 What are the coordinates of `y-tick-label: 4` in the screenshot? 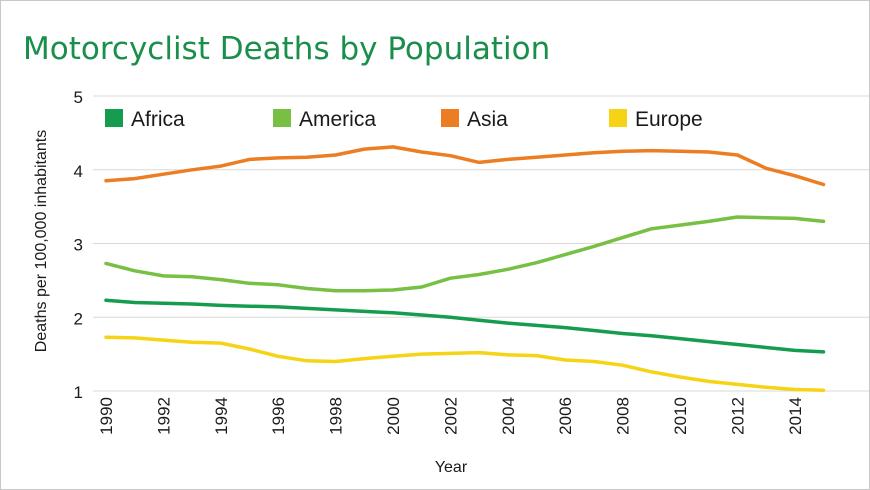 It's located at (78, 171).